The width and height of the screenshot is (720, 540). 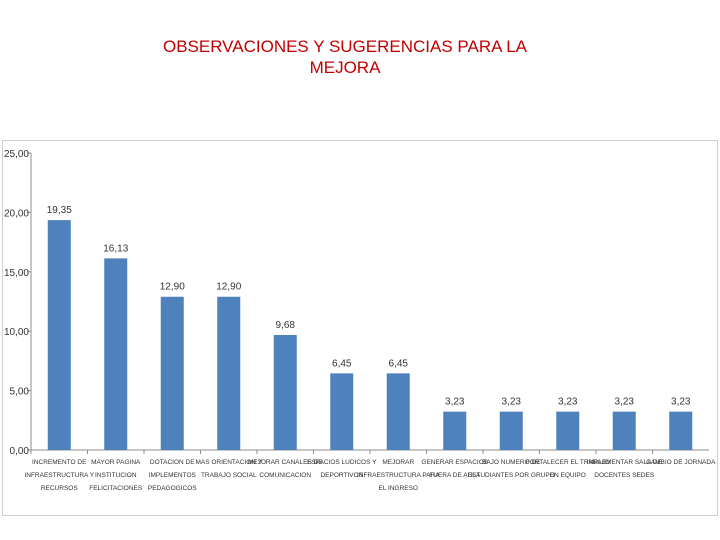 I want to click on category-label: MAS ORIENTACION Y TRABAJO SOCIAL, so click(x=228, y=469).